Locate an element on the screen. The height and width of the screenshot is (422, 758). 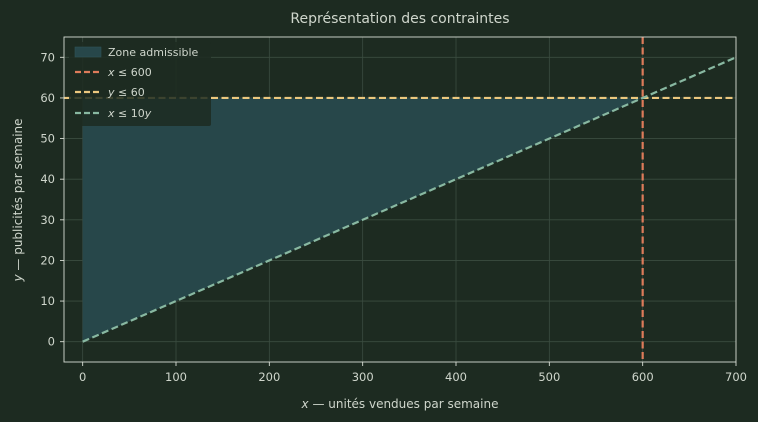
x-tick-label-500: 500 is located at coordinates (549, 377).